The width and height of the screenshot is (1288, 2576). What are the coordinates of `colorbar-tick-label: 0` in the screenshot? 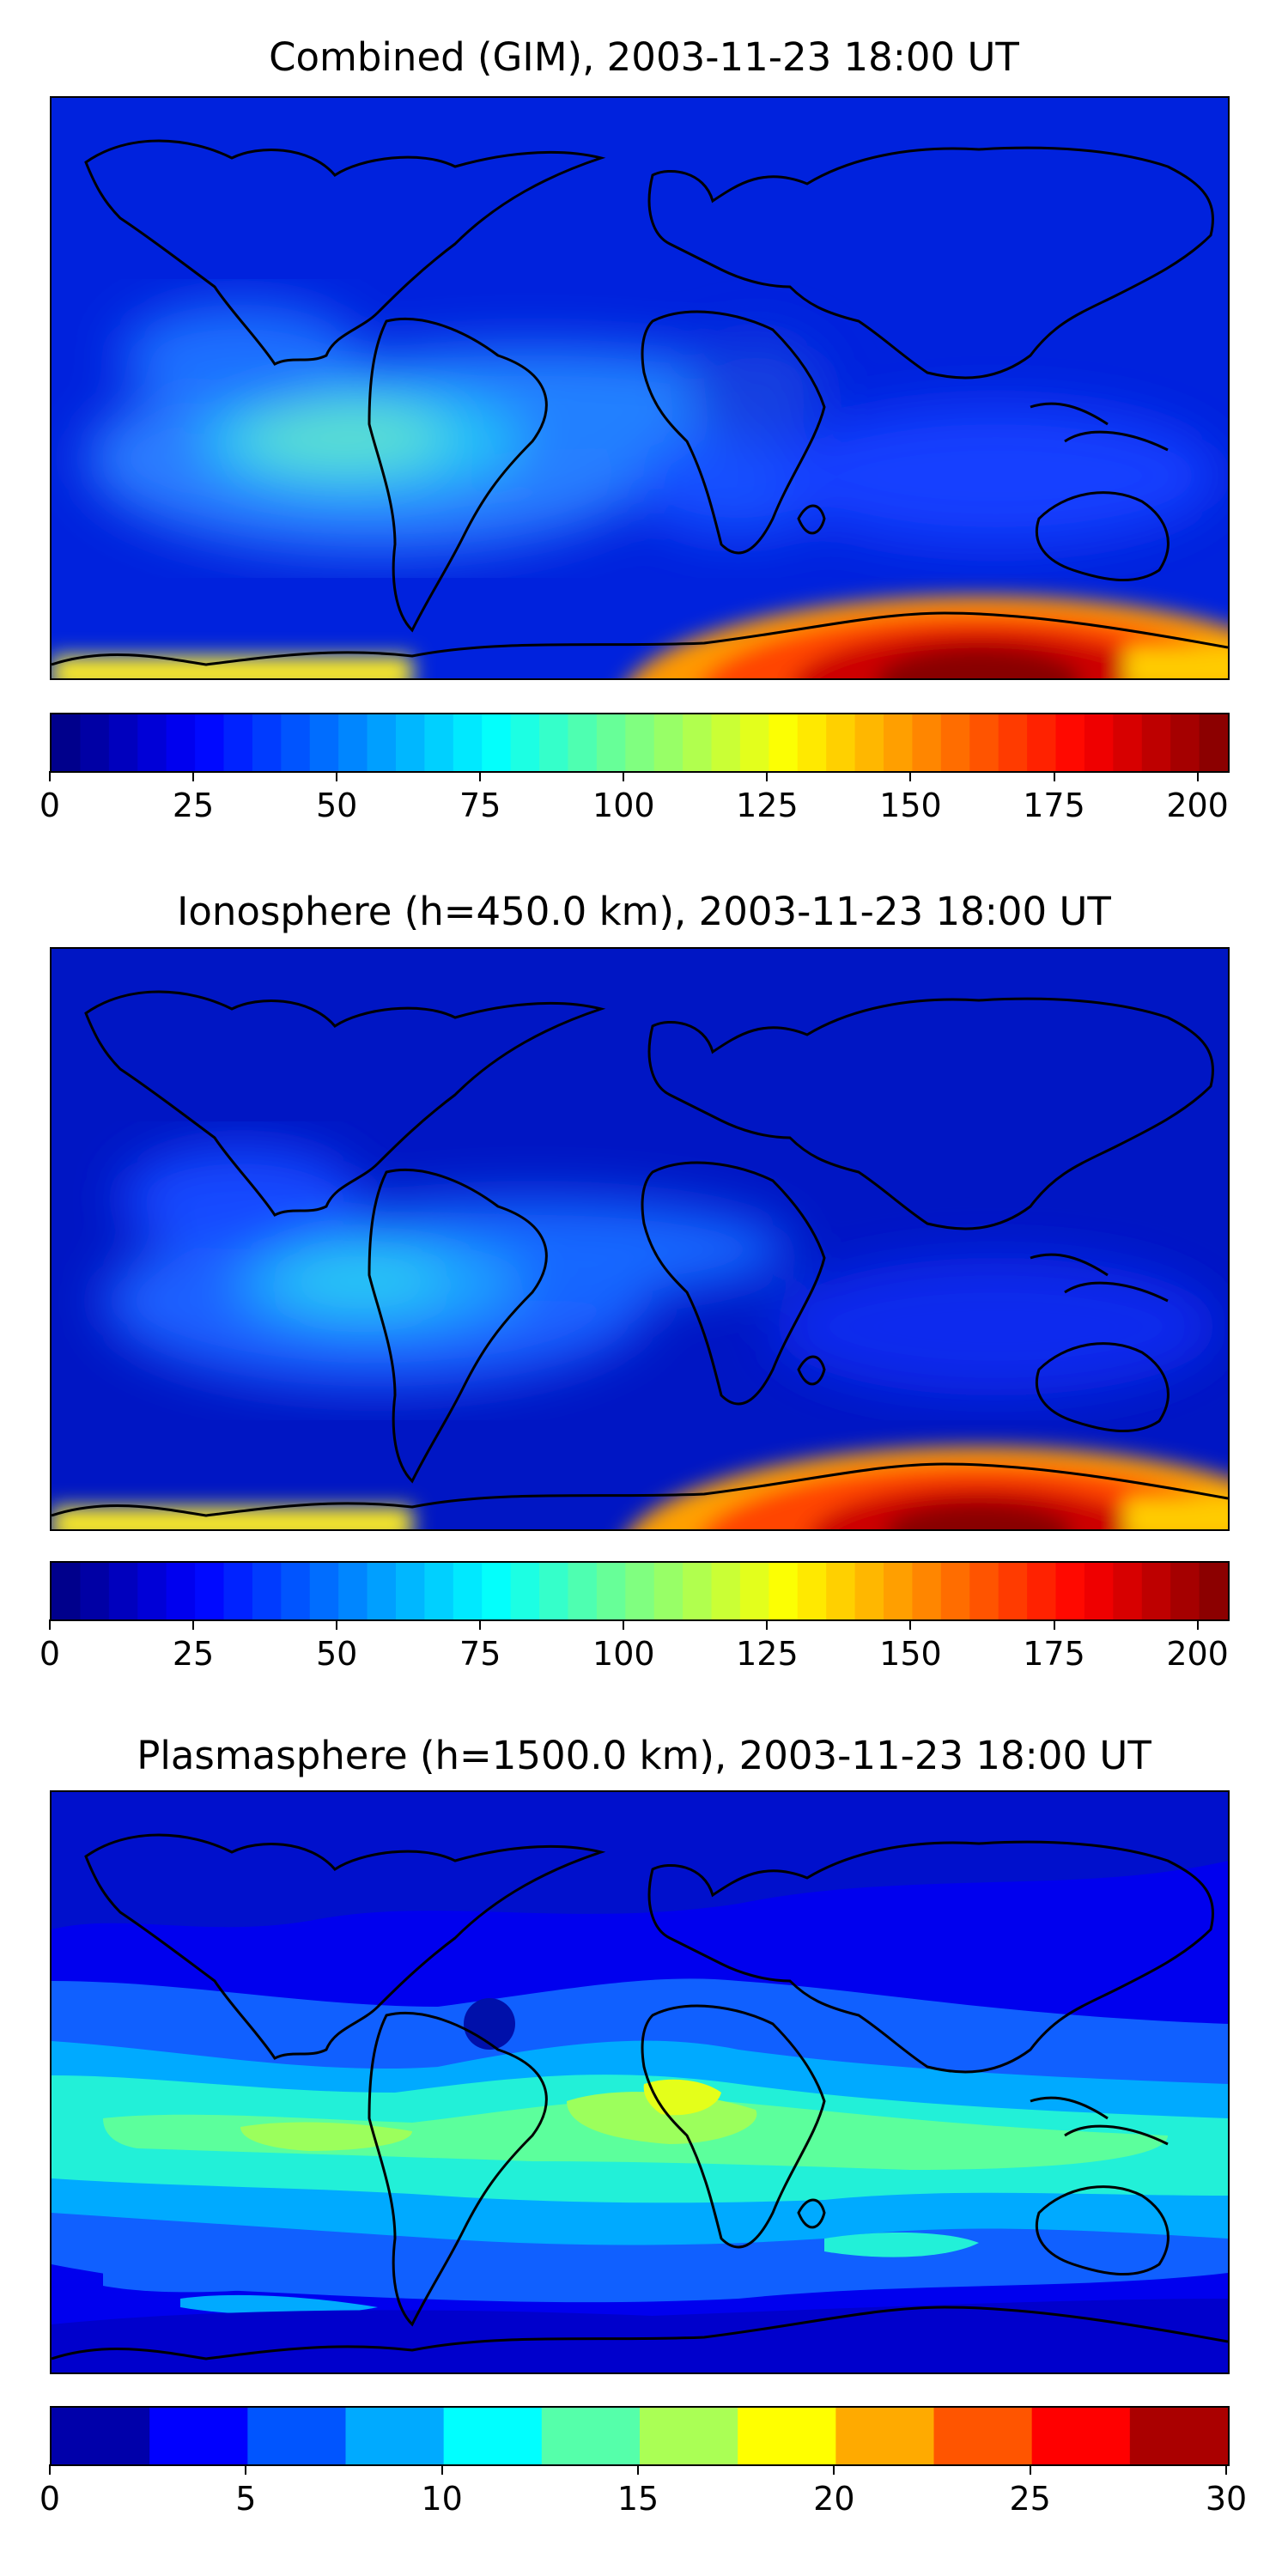 It's located at (50, 2499).